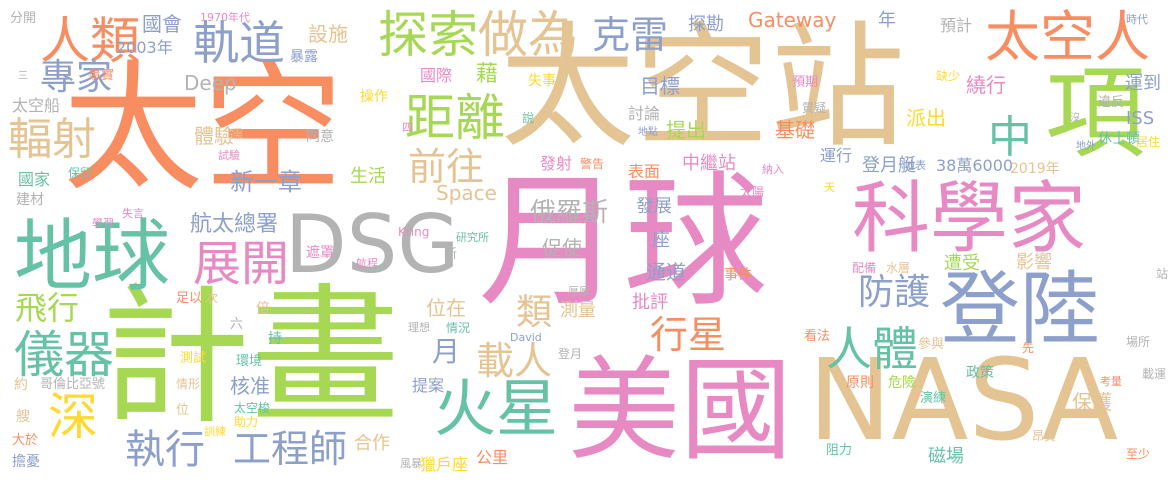 The height and width of the screenshot is (482, 1175). I want to click on word-shishi2: 失事, so click(542, 81).